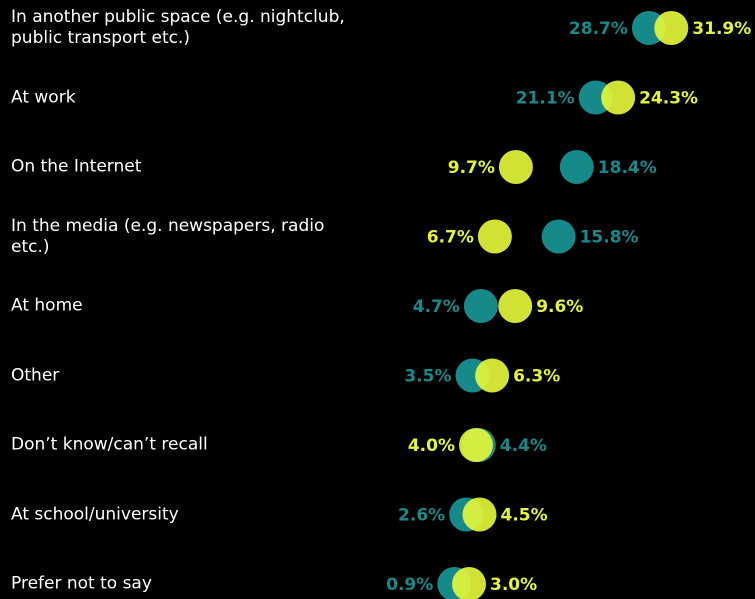 The width and height of the screenshot is (755, 599). What do you see at coordinates (559, 307) in the screenshot?
I see `value-label: 9.6%` at bounding box center [559, 307].